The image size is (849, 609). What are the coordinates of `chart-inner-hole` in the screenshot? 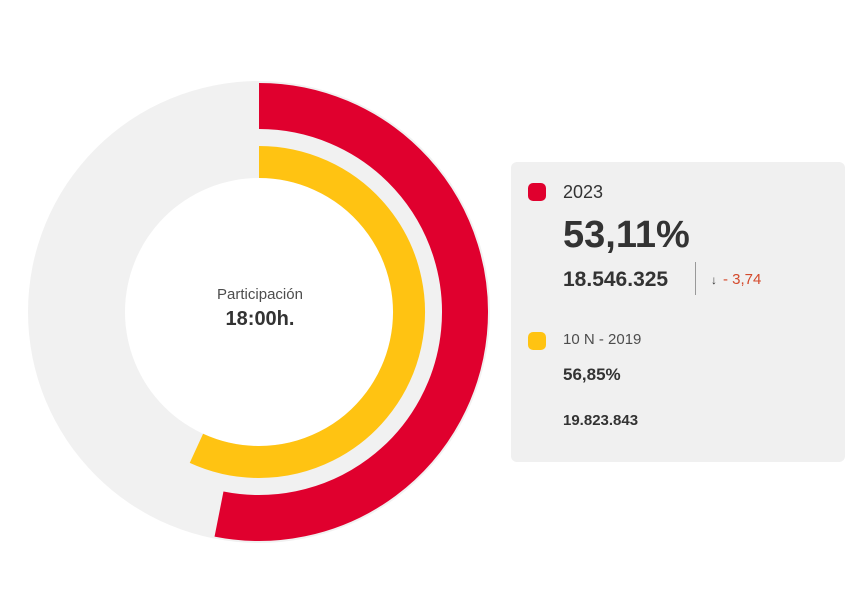 It's located at (259, 312).